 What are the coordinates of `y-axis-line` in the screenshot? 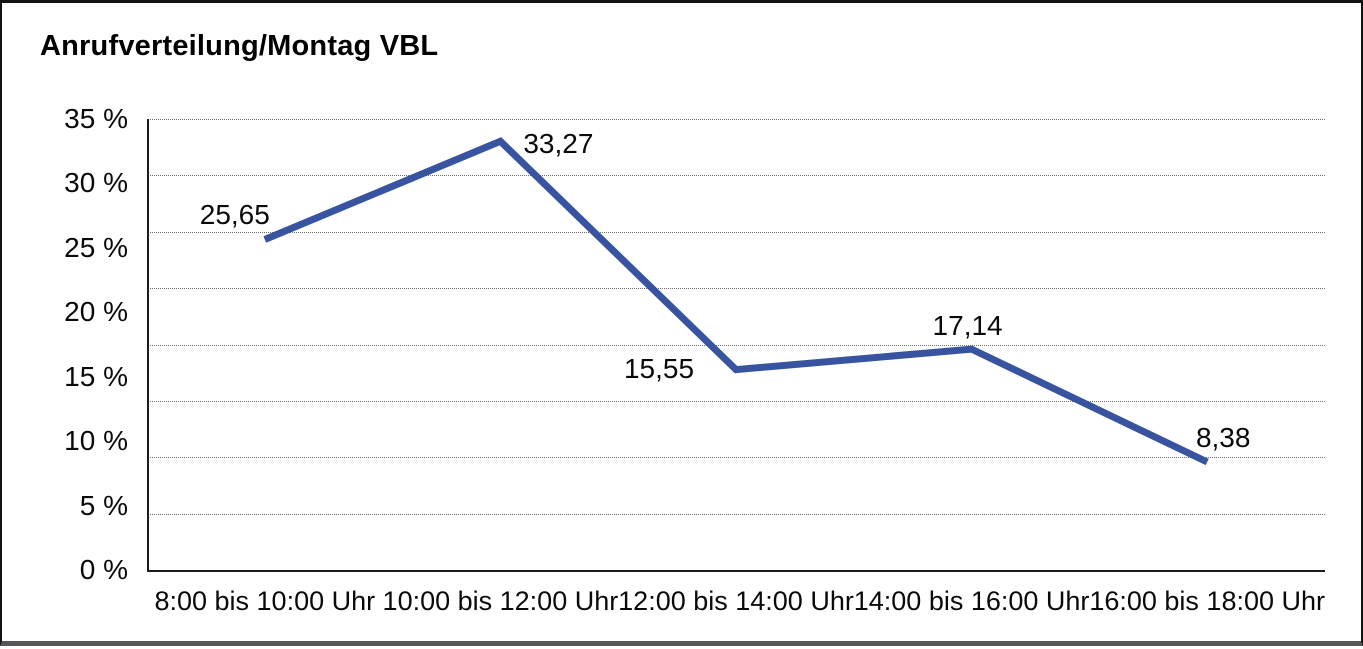 It's located at (148, 344).